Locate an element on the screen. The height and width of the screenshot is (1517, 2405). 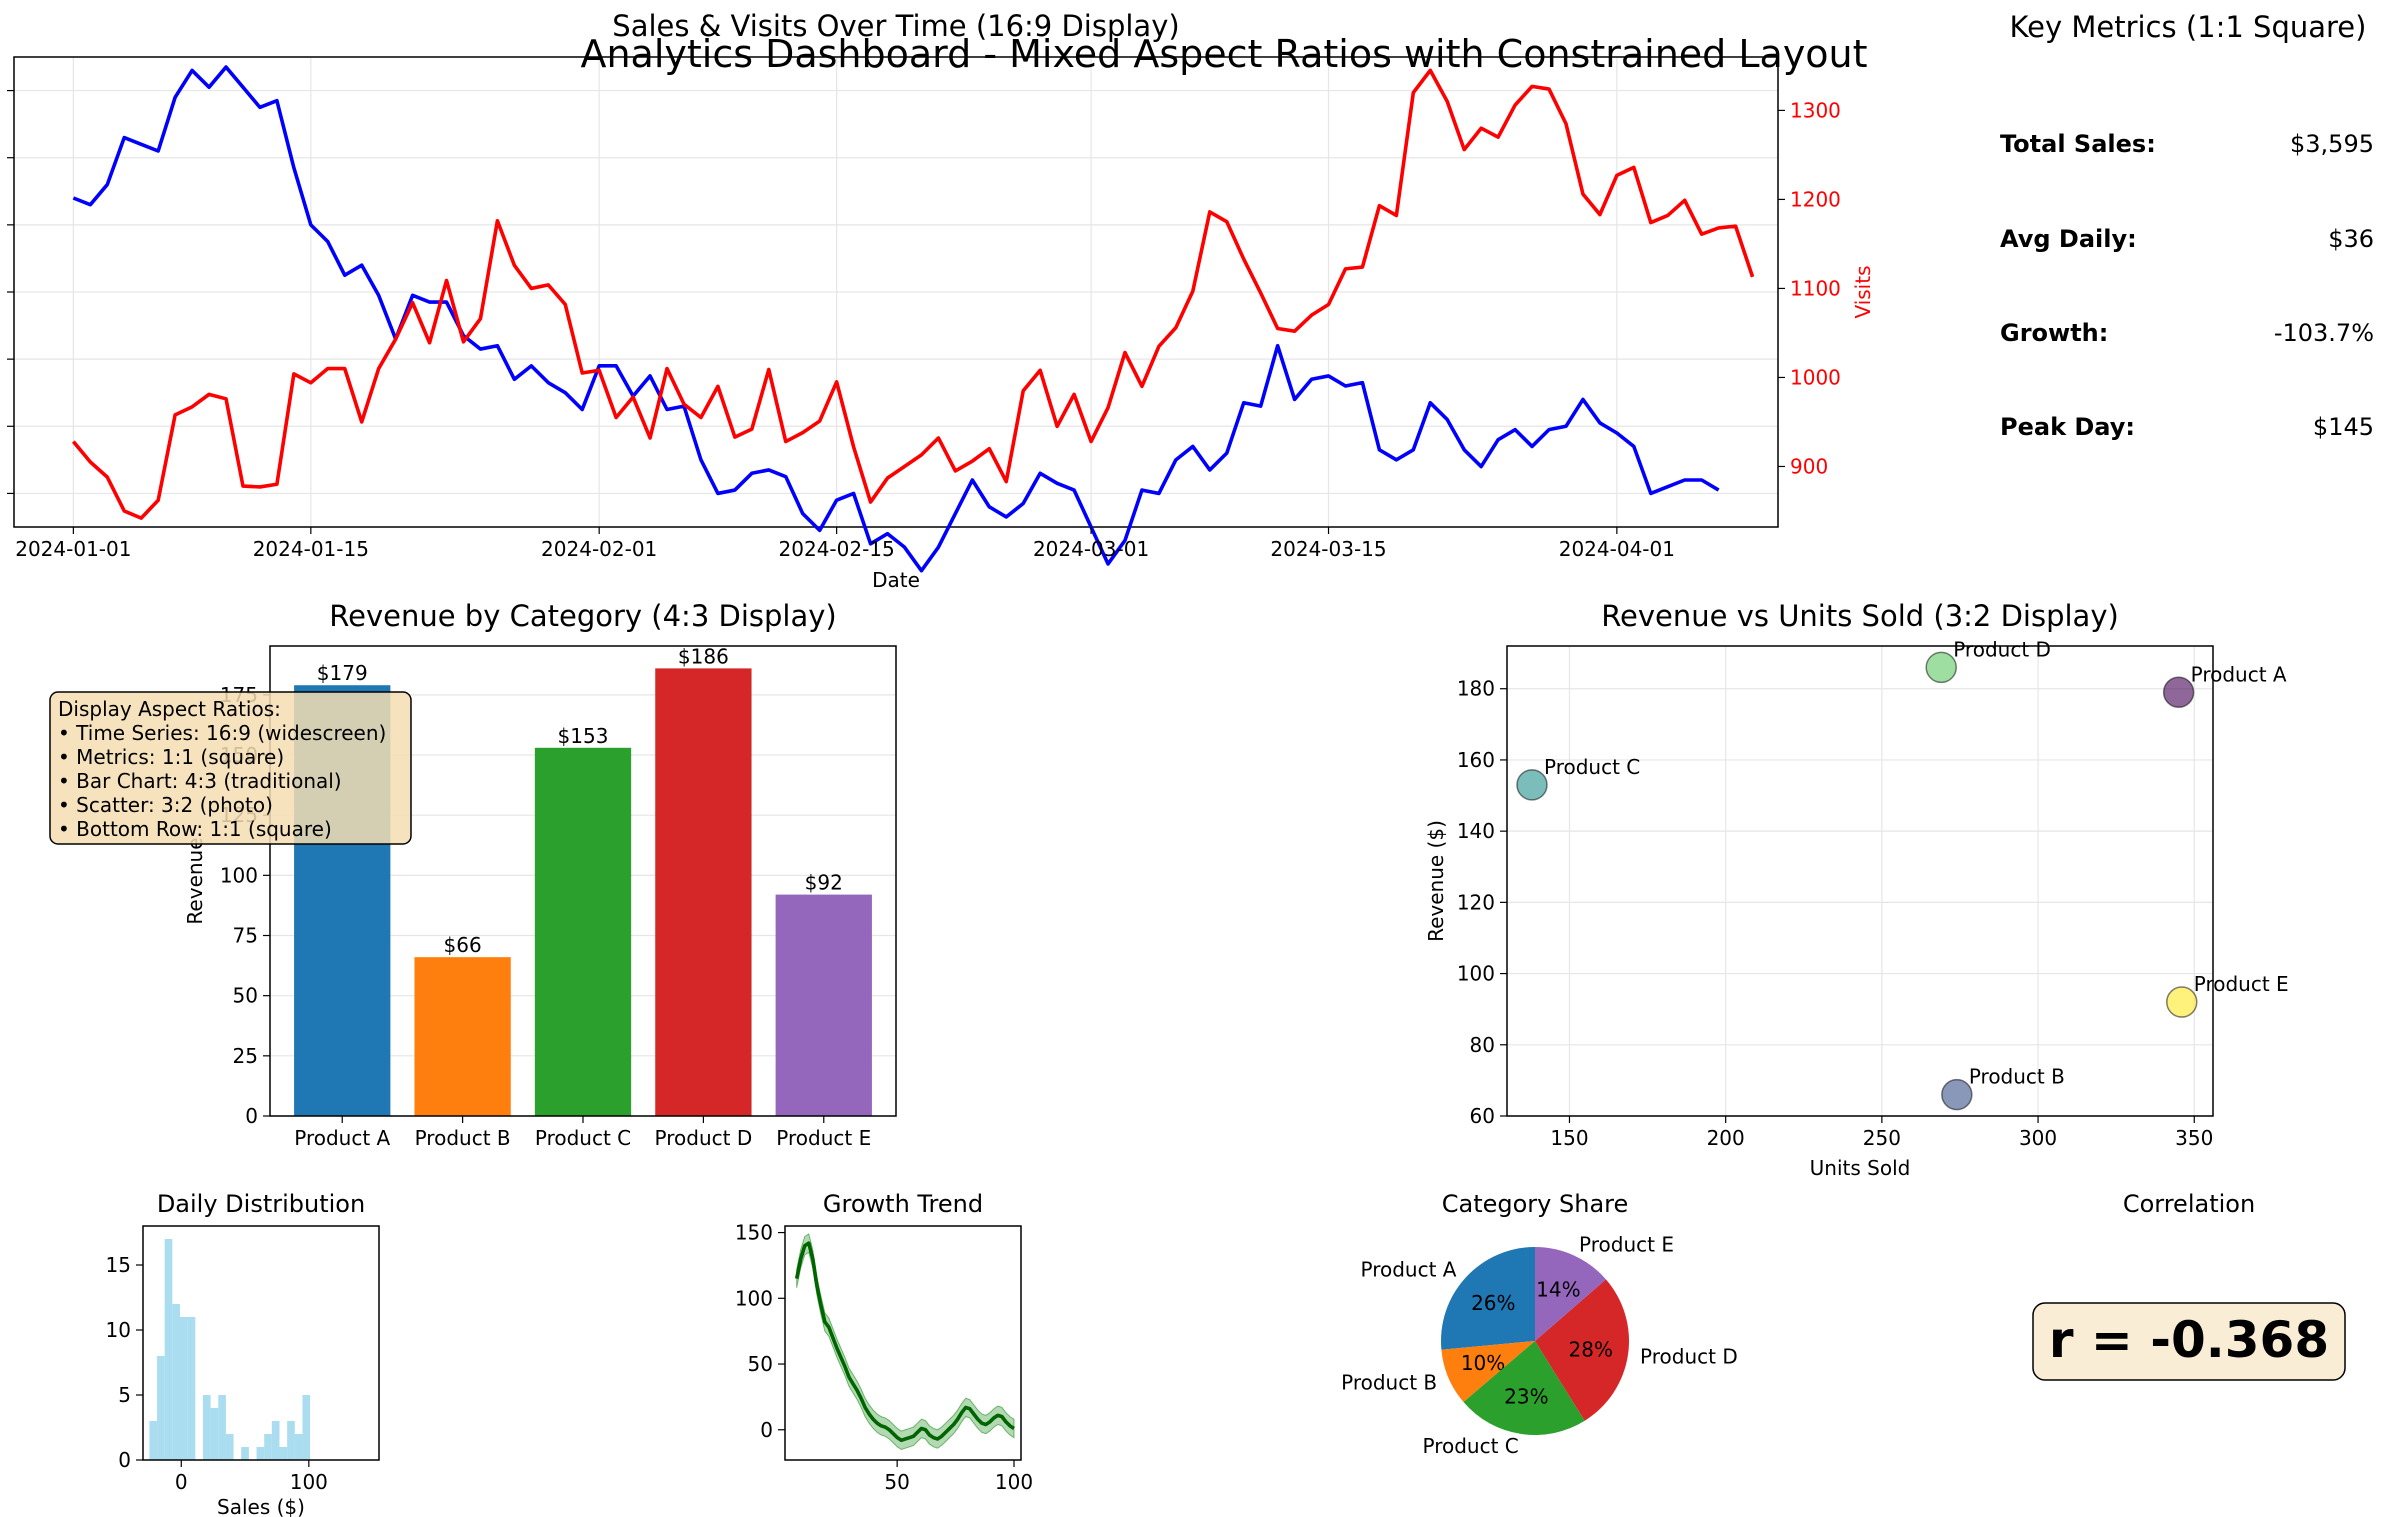
histogram-panel: 0 5 10 15 0 100 Daily Distribution Sales ($) is located at coordinates (243, 1353).